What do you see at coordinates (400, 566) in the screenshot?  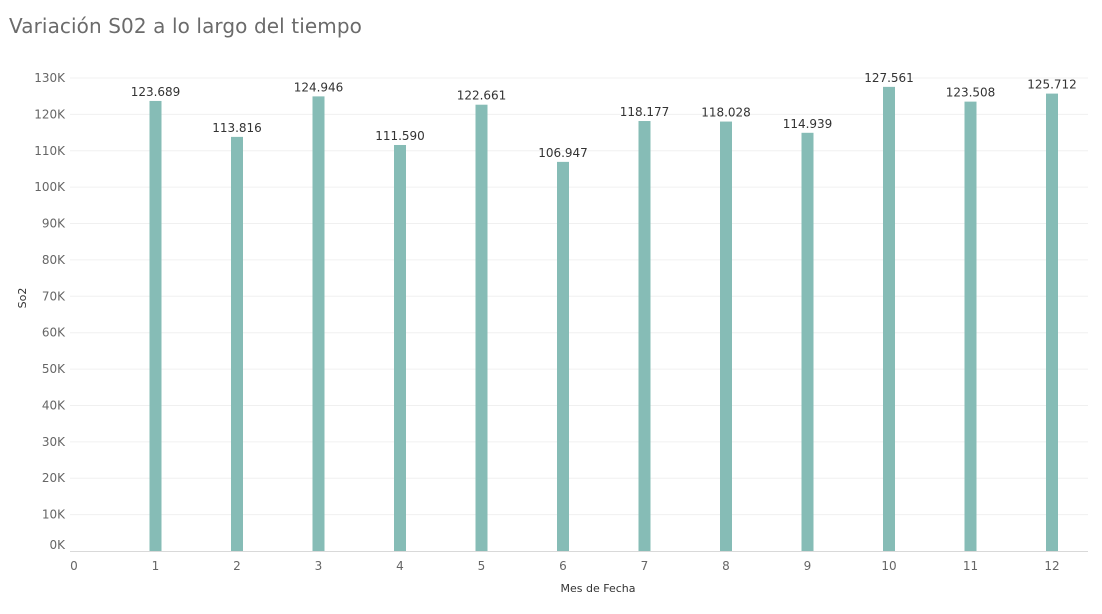 I see `x-tick-label: 4` at bounding box center [400, 566].